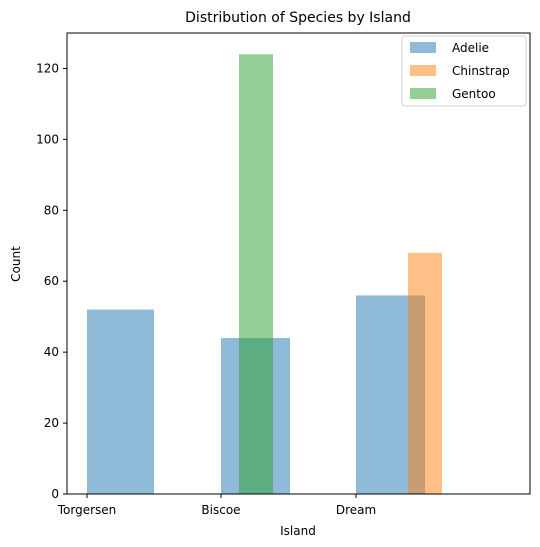  I want to click on y-tick-label: 20, so click(51, 423).